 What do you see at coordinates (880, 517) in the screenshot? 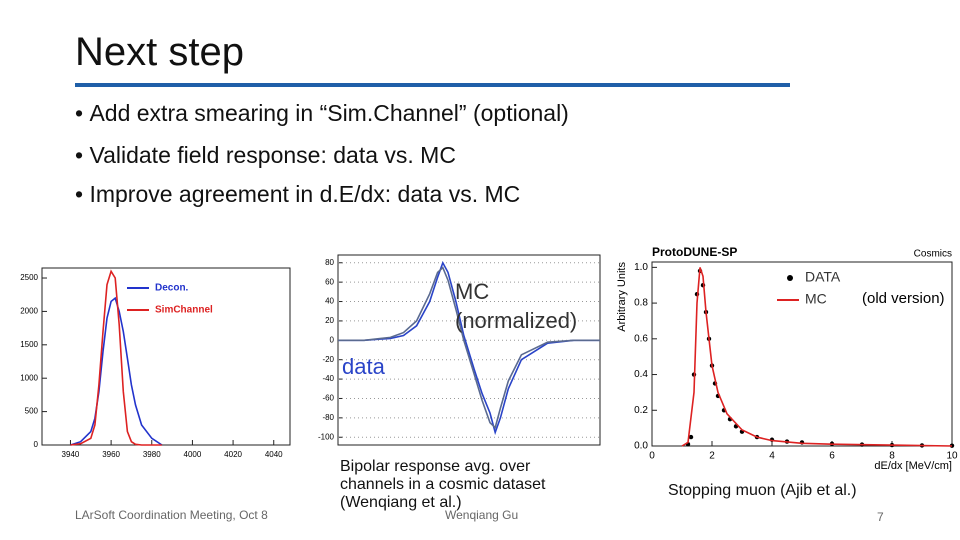
I see `page-number: 7` at bounding box center [880, 517].